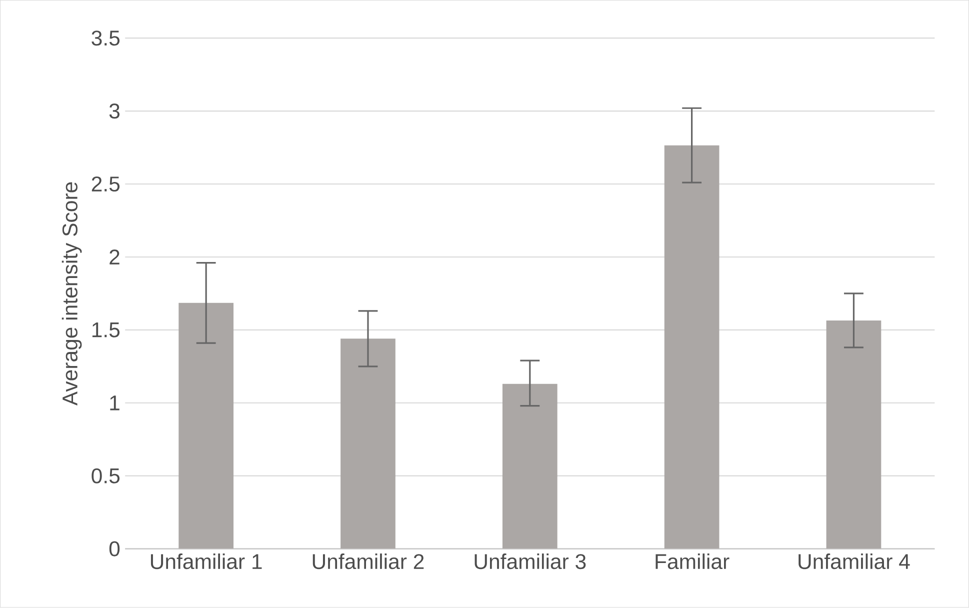 The image size is (969, 608). What do you see at coordinates (693, 562) in the screenshot?
I see `x-tick-label: Familiar` at bounding box center [693, 562].